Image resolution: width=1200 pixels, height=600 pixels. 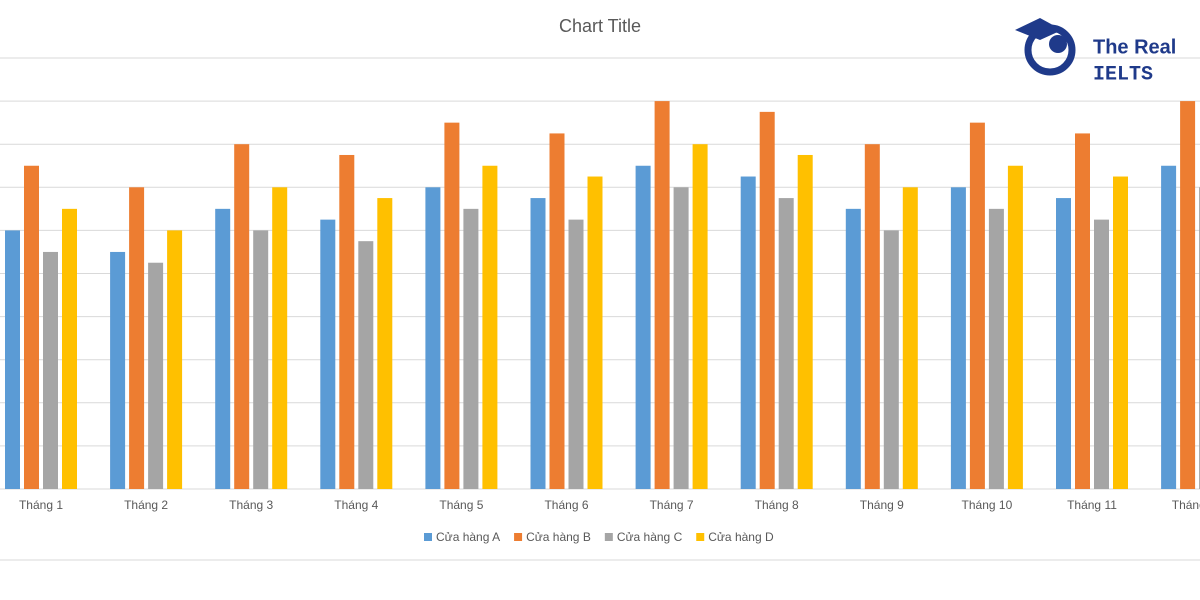 I want to click on legend-label: Cửa hàng B, so click(x=558, y=537).